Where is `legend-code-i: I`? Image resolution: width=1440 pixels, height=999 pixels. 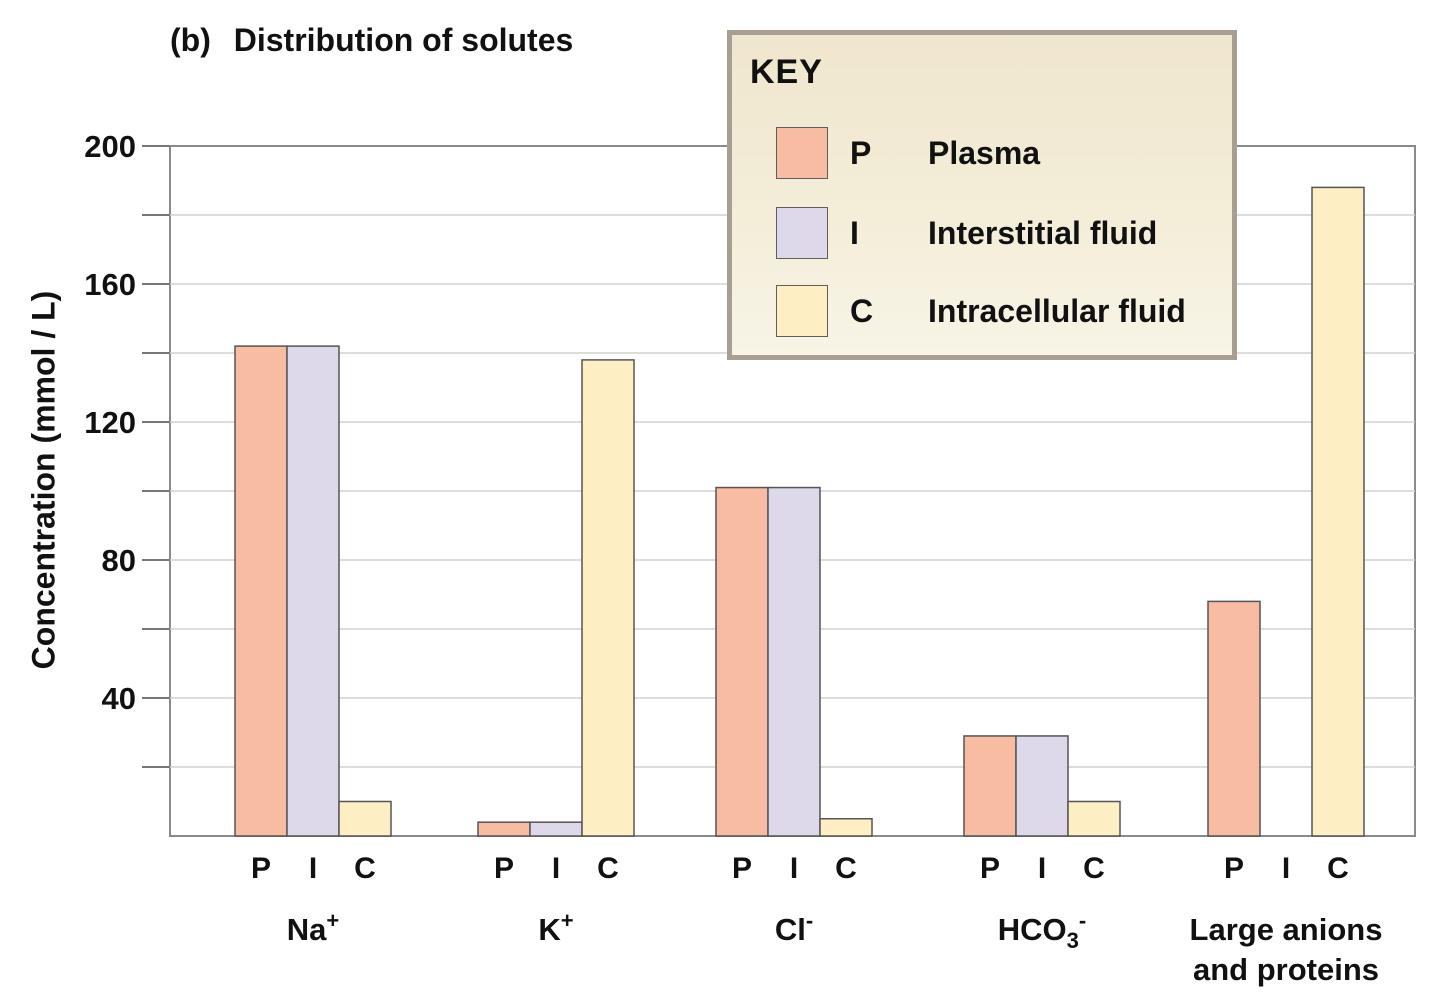 legend-code-i: I is located at coordinates (854, 232).